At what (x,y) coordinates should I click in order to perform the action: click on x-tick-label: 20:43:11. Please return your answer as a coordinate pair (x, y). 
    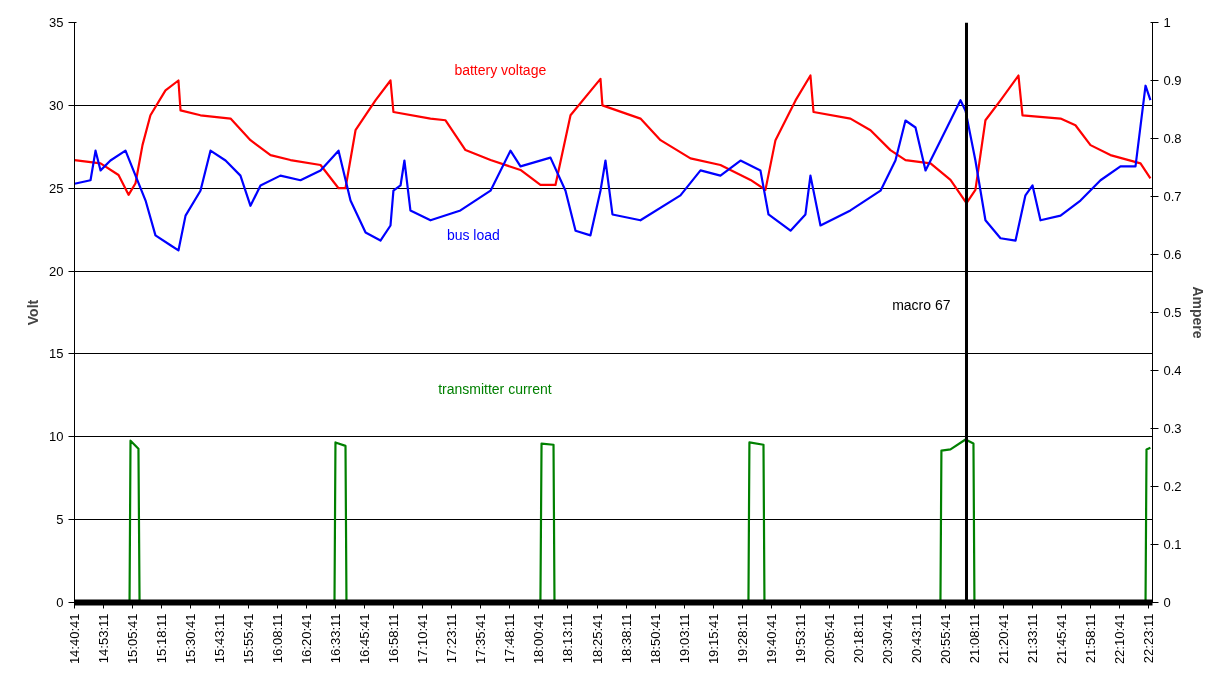
    Looking at the image, I should click on (916, 638).